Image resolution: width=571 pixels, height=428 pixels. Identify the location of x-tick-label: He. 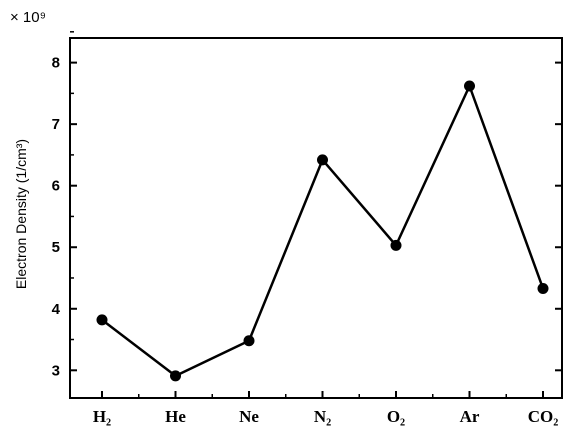
(175, 416).